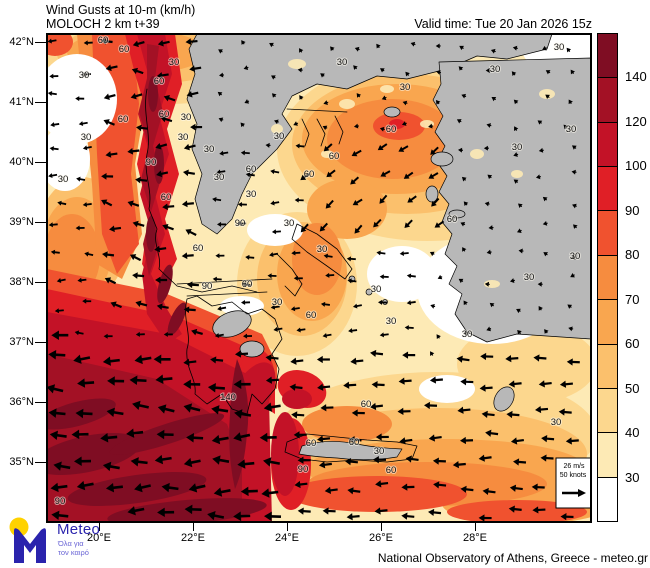 The width and height of the screenshot is (650, 568). I want to click on lon-tick, so click(287, 526).